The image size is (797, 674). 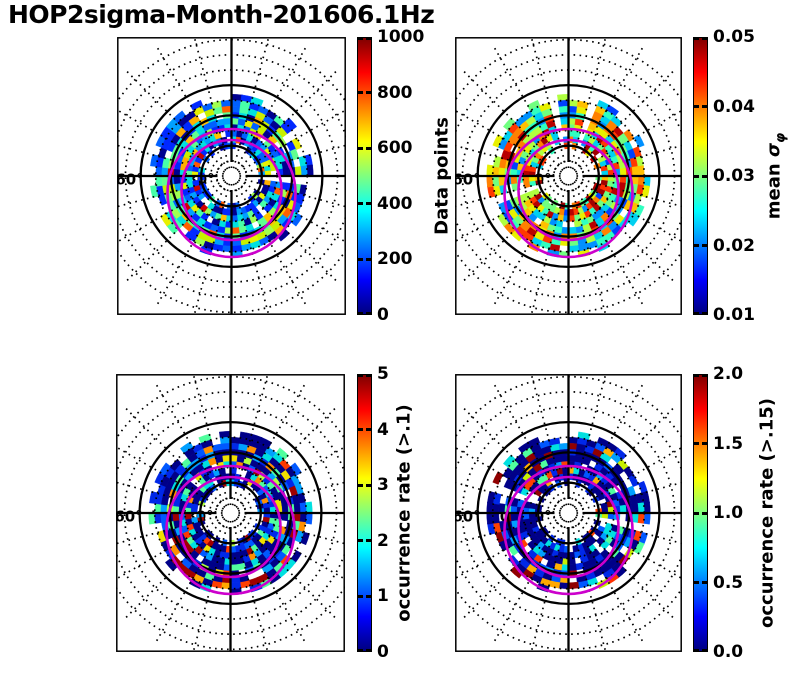 What do you see at coordinates (745, 513) in the screenshot?
I see `colorbar-occurrence-rate-gt-0.15: 0.0 0.5 1.0 1.5 2.0 occurrence rate (>.15)` at bounding box center [745, 513].